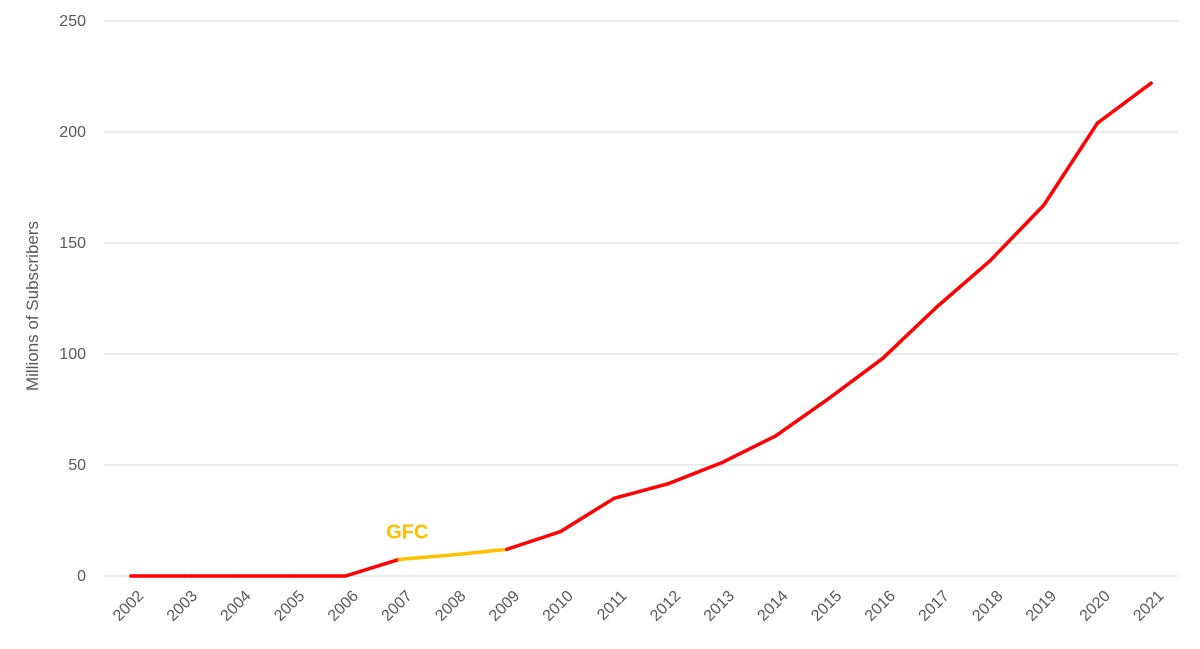 This screenshot has width=1200, height=649. What do you see at coordinates (81, 576) in the screenshot?
I see `y-tick-label: 0` at bounding box center [81, 576].